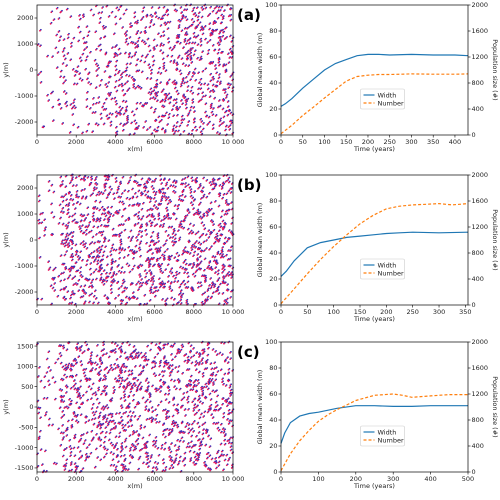  I want to click on y-tick-label: 1000, so click(25, 214).